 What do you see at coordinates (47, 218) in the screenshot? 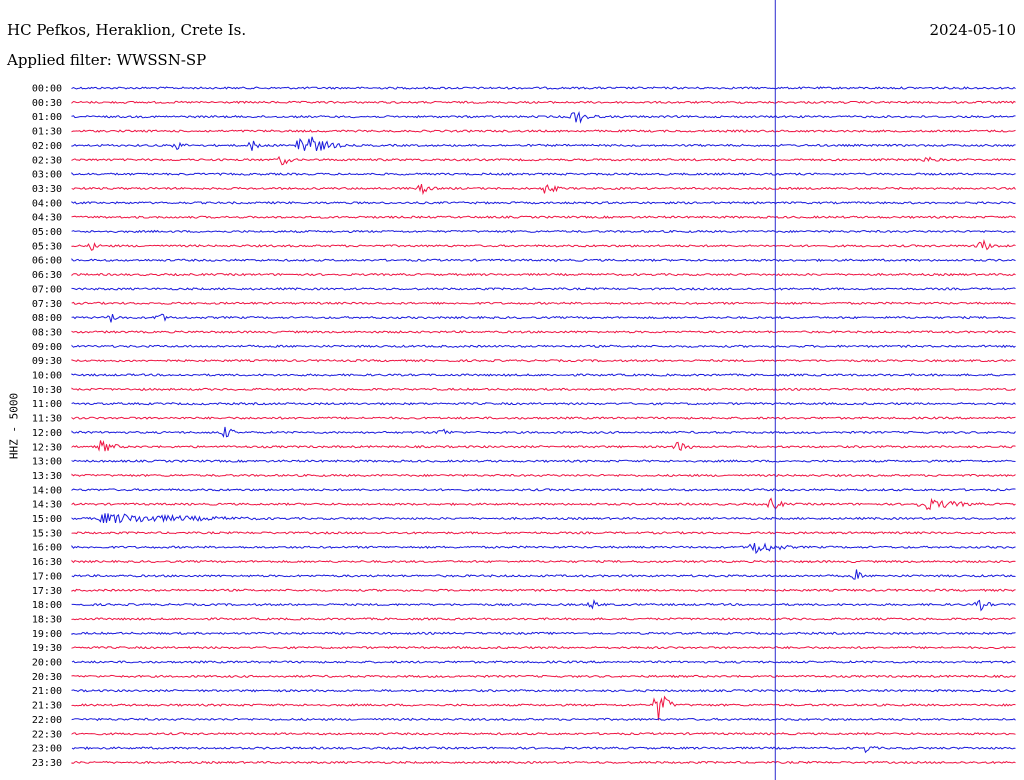
I see `row-time-label: 04:30` at bounding box center [47, 218].